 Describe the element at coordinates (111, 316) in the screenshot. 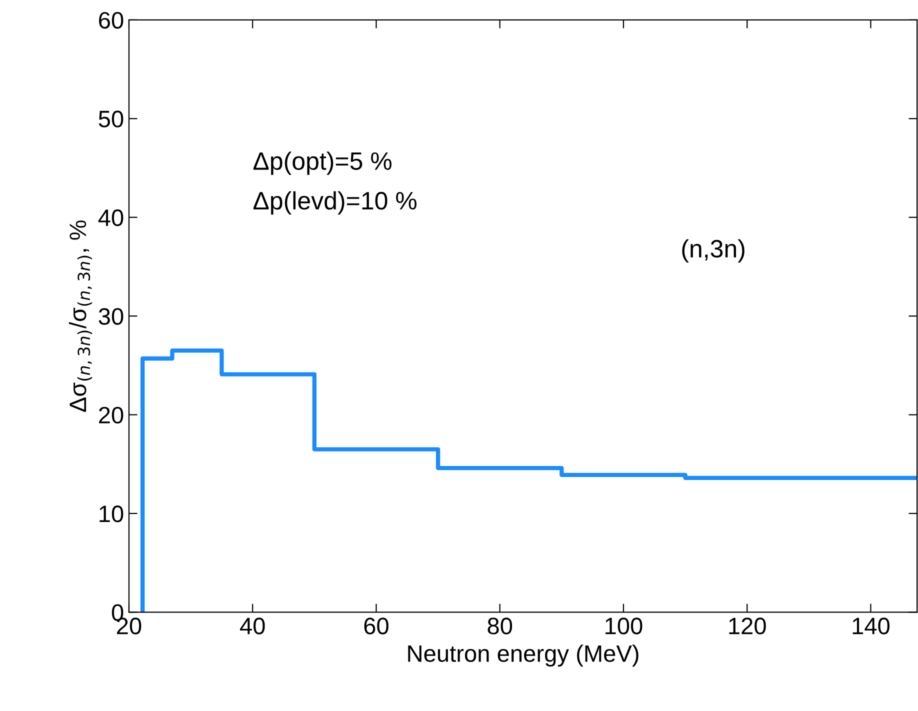

I see `y-tick-label: 30` at that location.